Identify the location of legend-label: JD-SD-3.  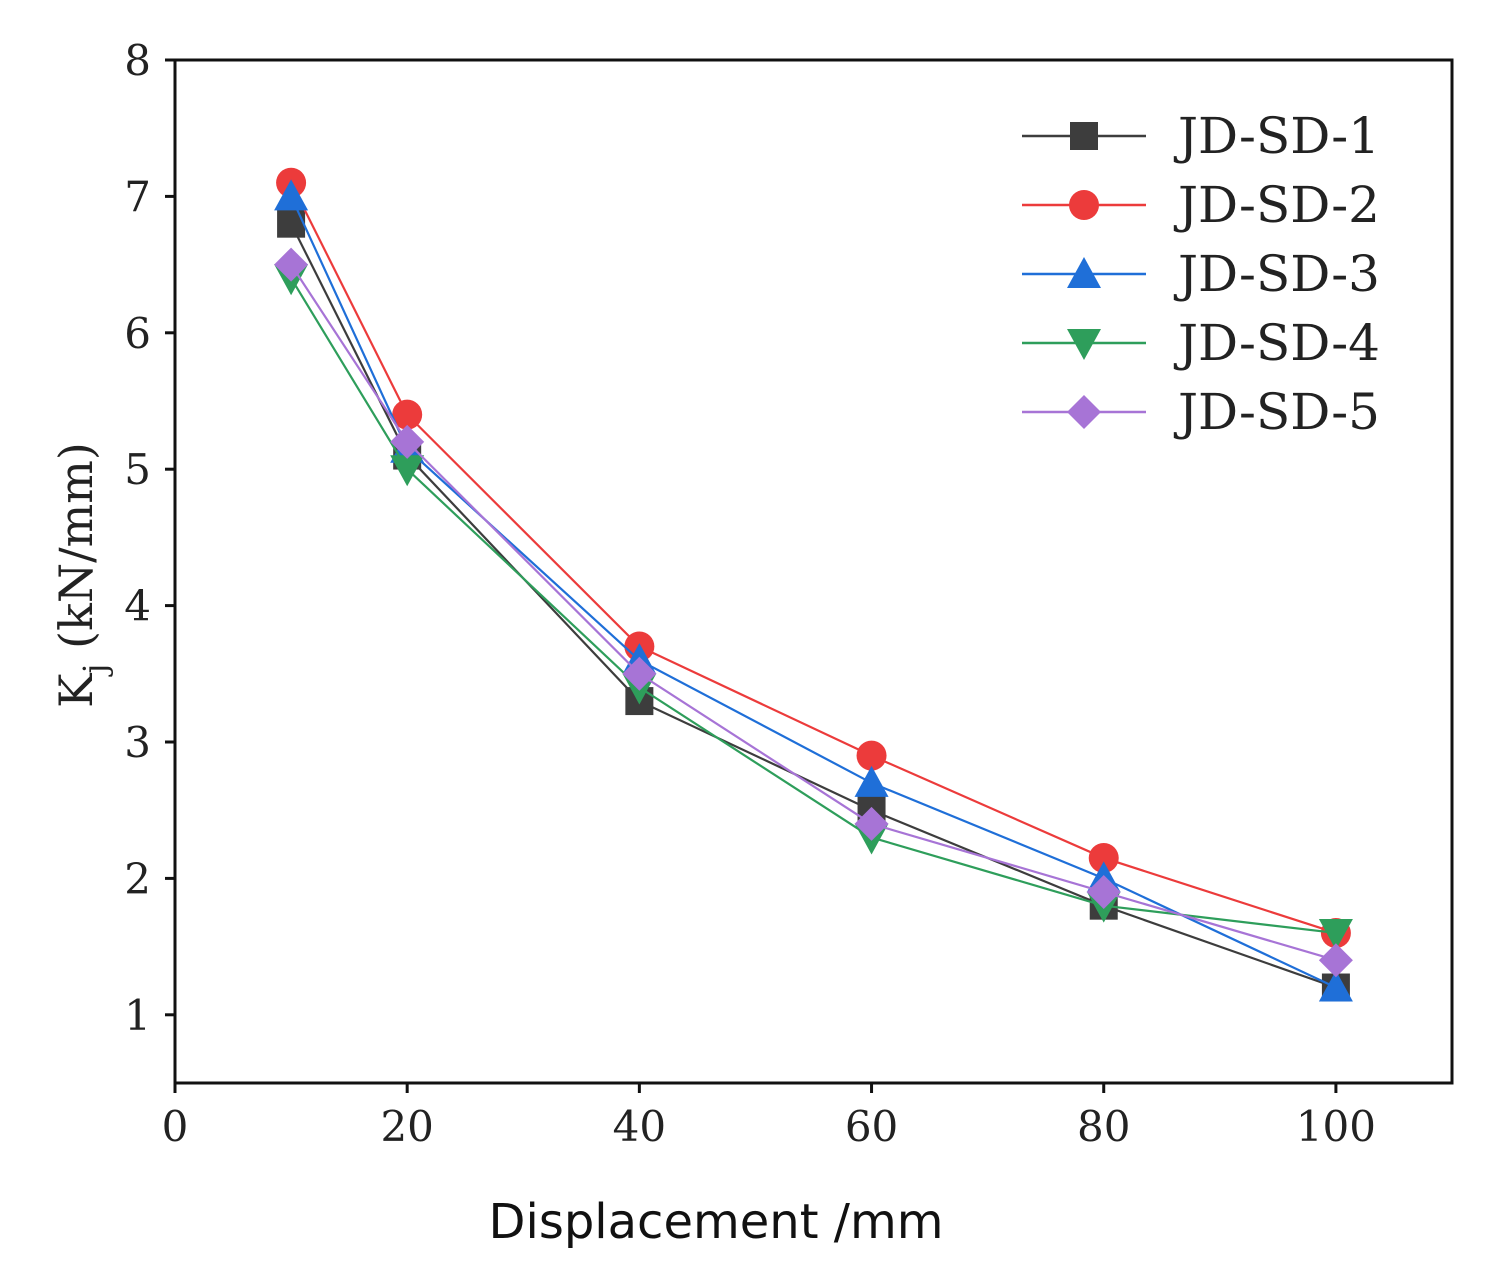
(1276, 274).